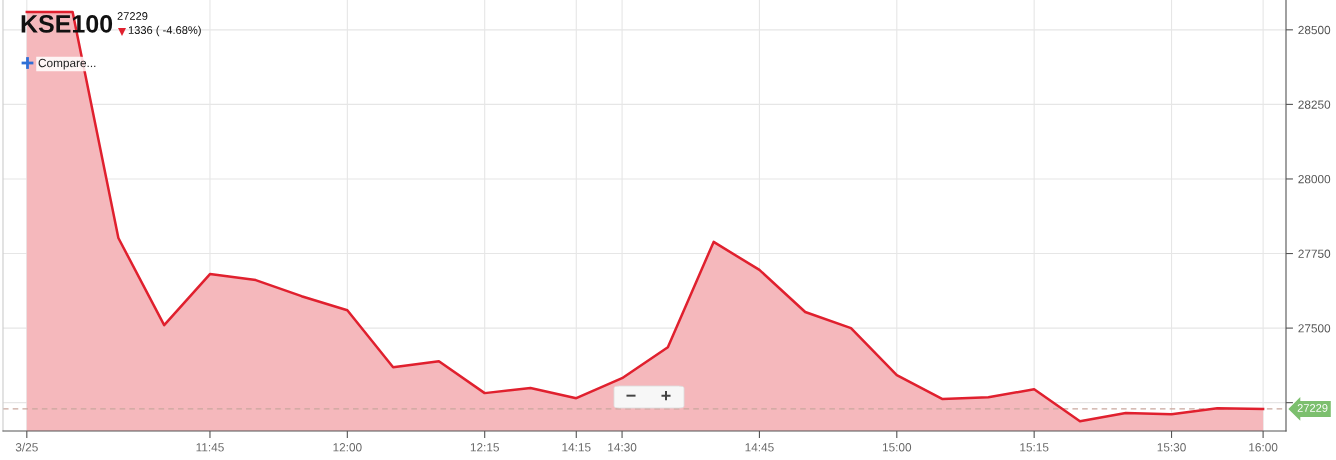 This screenshot has height=460, width=1336. I want to click on x-tick-label: 15:30, so click(1171, 447).